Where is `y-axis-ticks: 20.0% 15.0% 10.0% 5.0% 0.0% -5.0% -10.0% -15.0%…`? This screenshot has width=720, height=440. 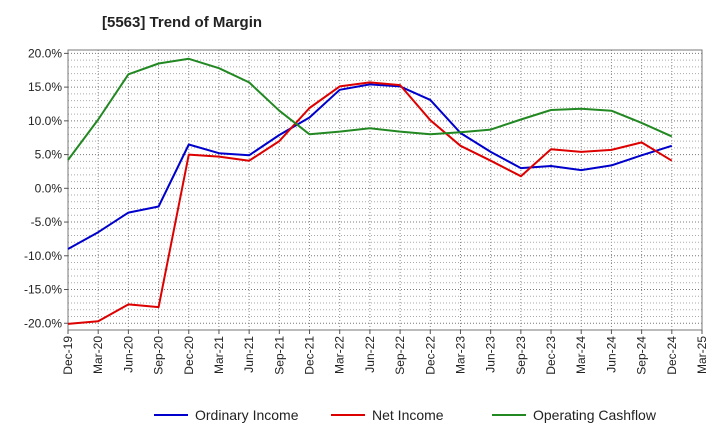 y-axis-ticks: 20.0% 15.0% 10.0% 5.0% 0.0% -5.0% -10.0% -15.0%… is located at coordinates (46, 188).